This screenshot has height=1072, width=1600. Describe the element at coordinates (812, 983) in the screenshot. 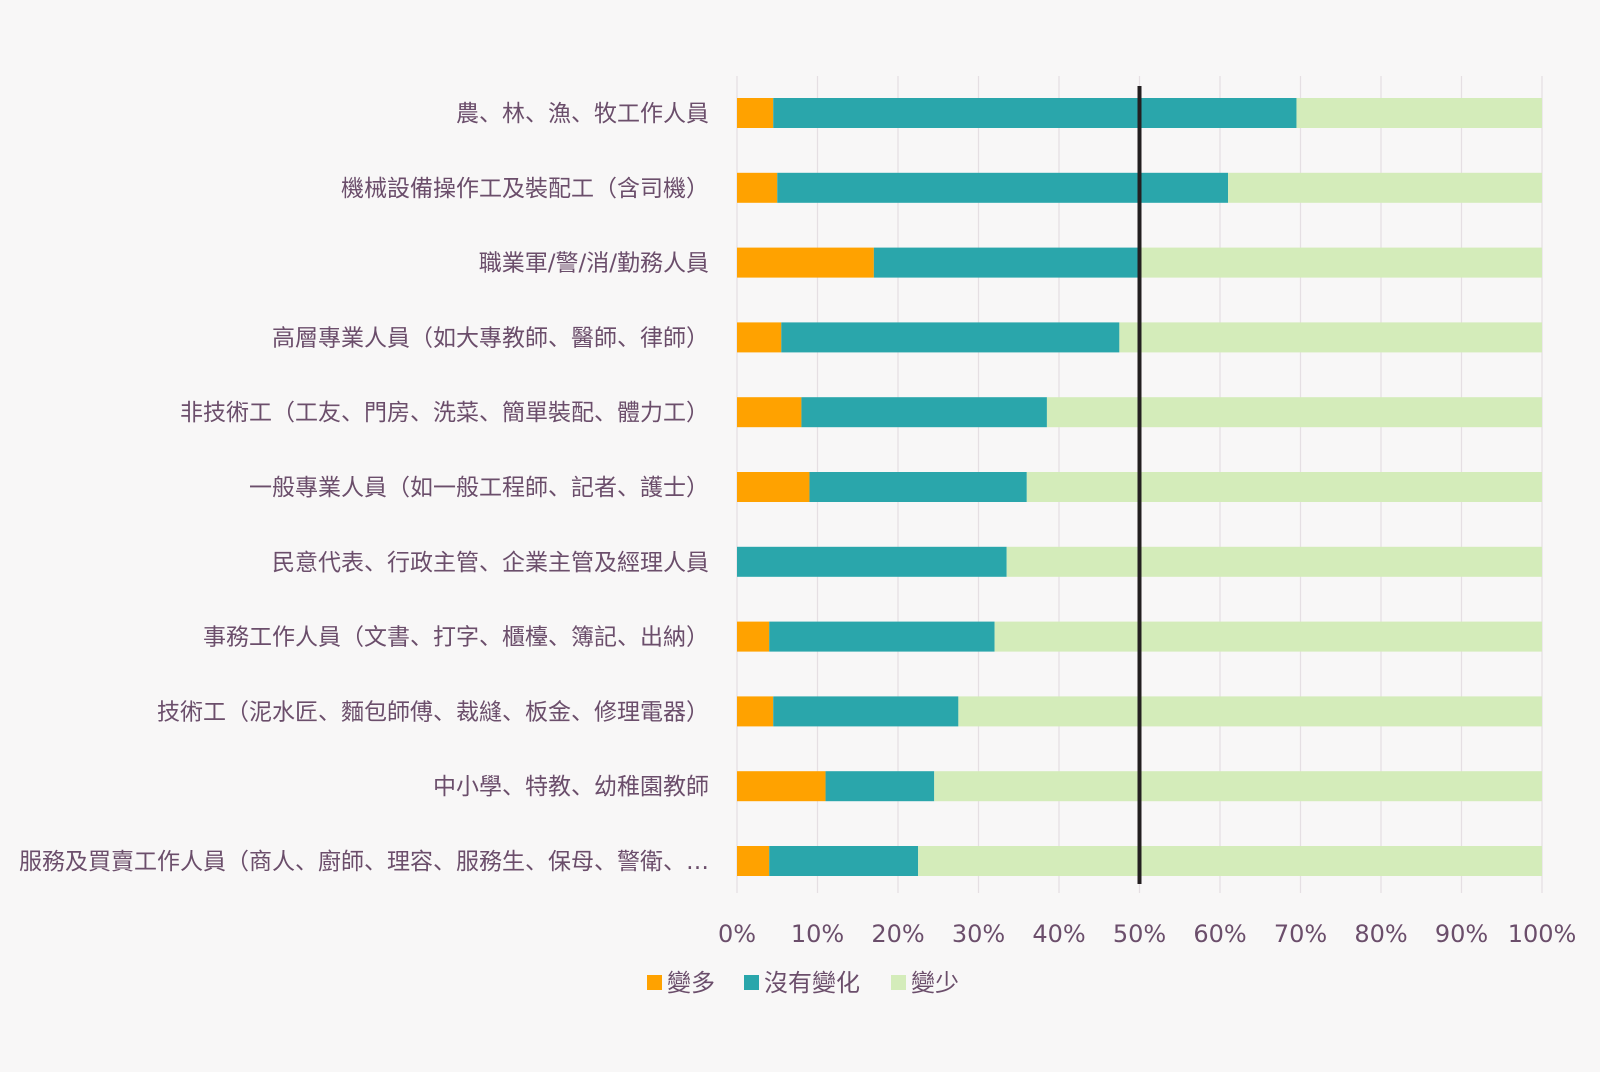

I see `legend-label: 沒有變化` at that location.